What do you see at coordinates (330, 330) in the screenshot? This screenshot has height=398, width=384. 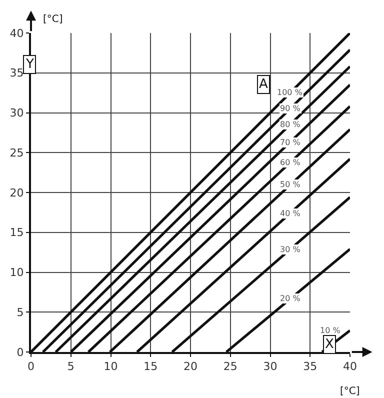 I see `series-label: 10 %` at bounding box center [330, 330].